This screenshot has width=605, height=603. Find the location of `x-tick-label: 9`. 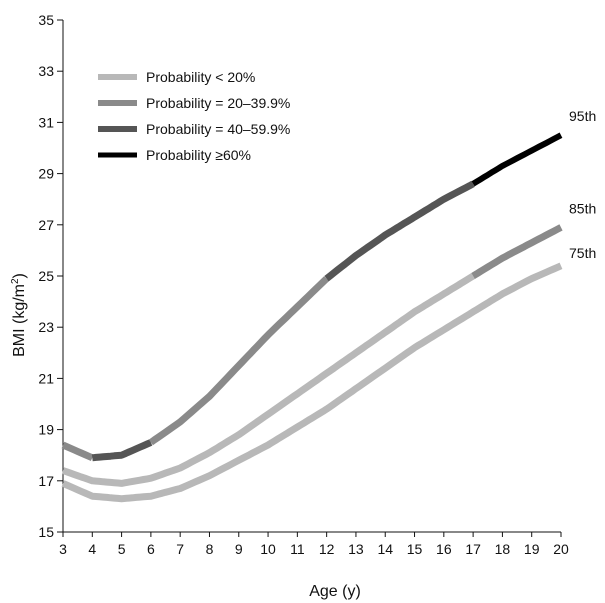

x-tick-label: 9 is located at coordinates (239, 549).